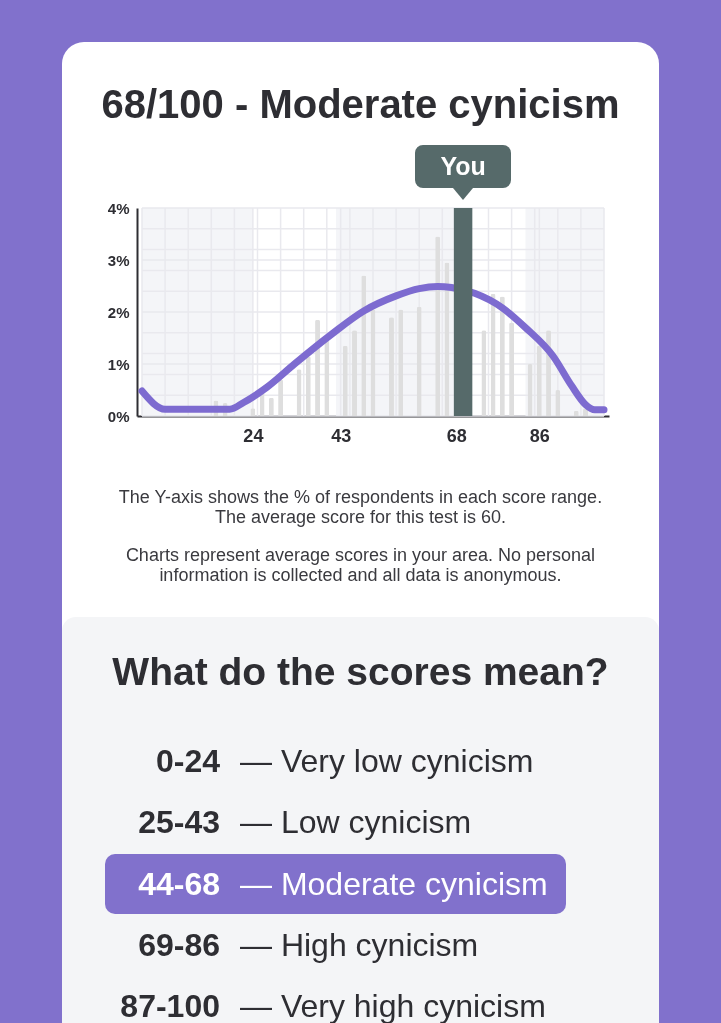 This screenshot has width=721, height=1023. Describe the element at coordinates (332, 1005) in the screenshot. I see `text: 87-100 — Very high cynicism` at that location.